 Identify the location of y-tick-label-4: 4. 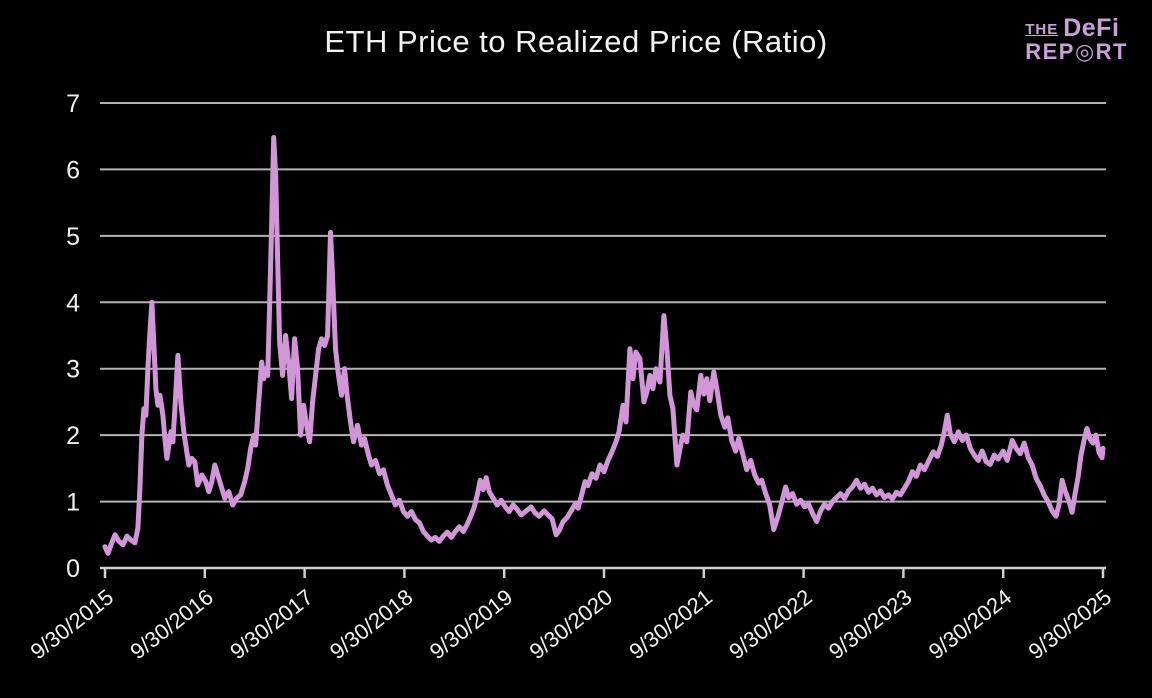
(73, 303).